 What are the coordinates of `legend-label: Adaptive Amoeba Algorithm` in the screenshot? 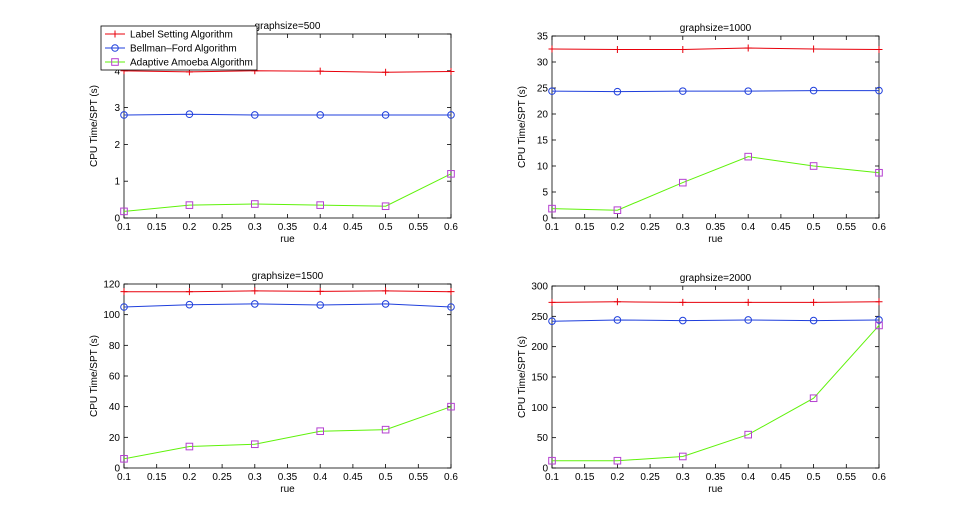 It's located at (191, 63).